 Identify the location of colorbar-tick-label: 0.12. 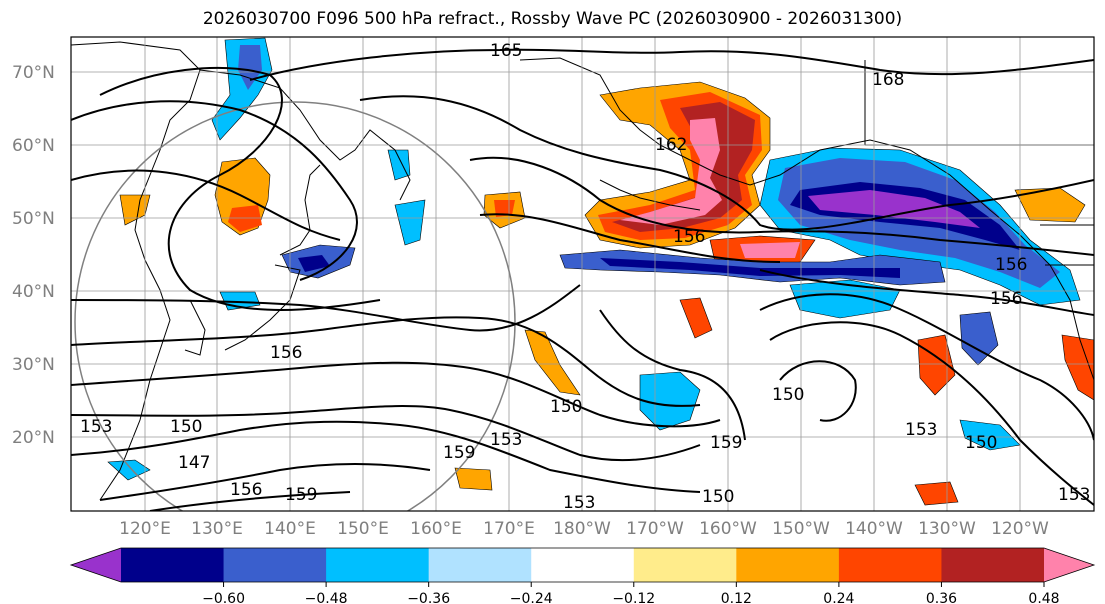
(736, 597).